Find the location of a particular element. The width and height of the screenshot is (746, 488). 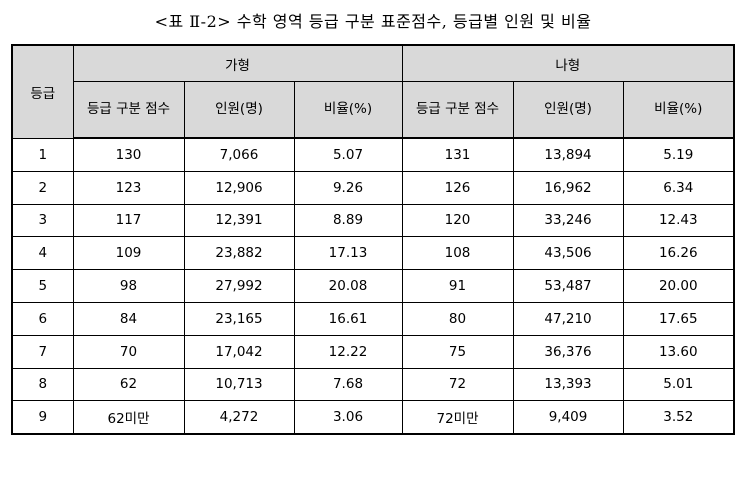

group-a-ratio-cell: 3.06 is located at coordinates (348, 418).